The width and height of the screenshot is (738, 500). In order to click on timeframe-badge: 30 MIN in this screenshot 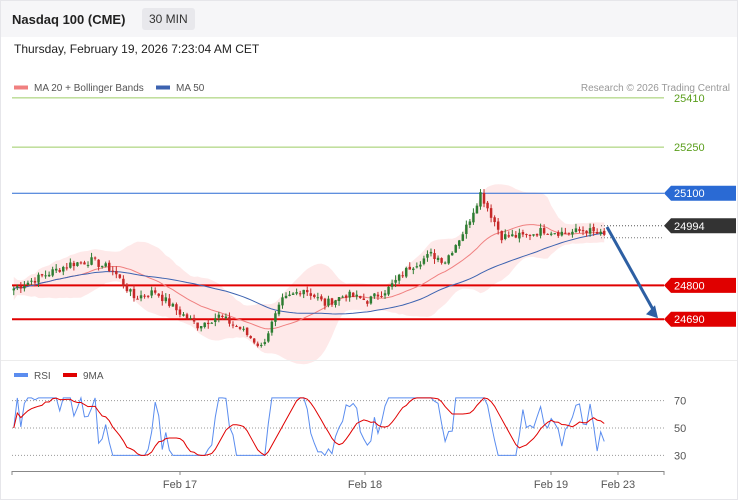, I will do `click(168, 19)`.